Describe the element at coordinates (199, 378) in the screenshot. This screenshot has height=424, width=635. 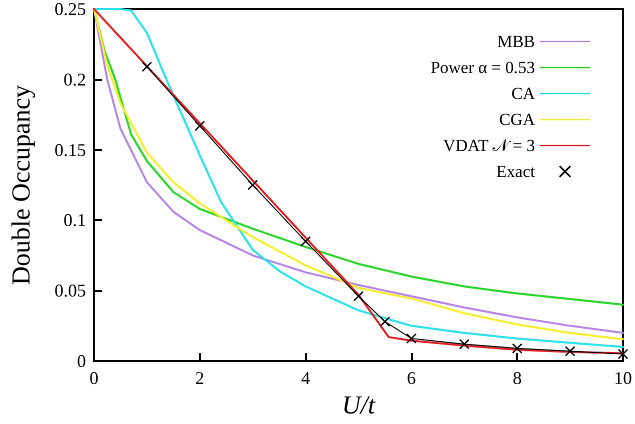
I see `x-tick-label: 2` at that location.